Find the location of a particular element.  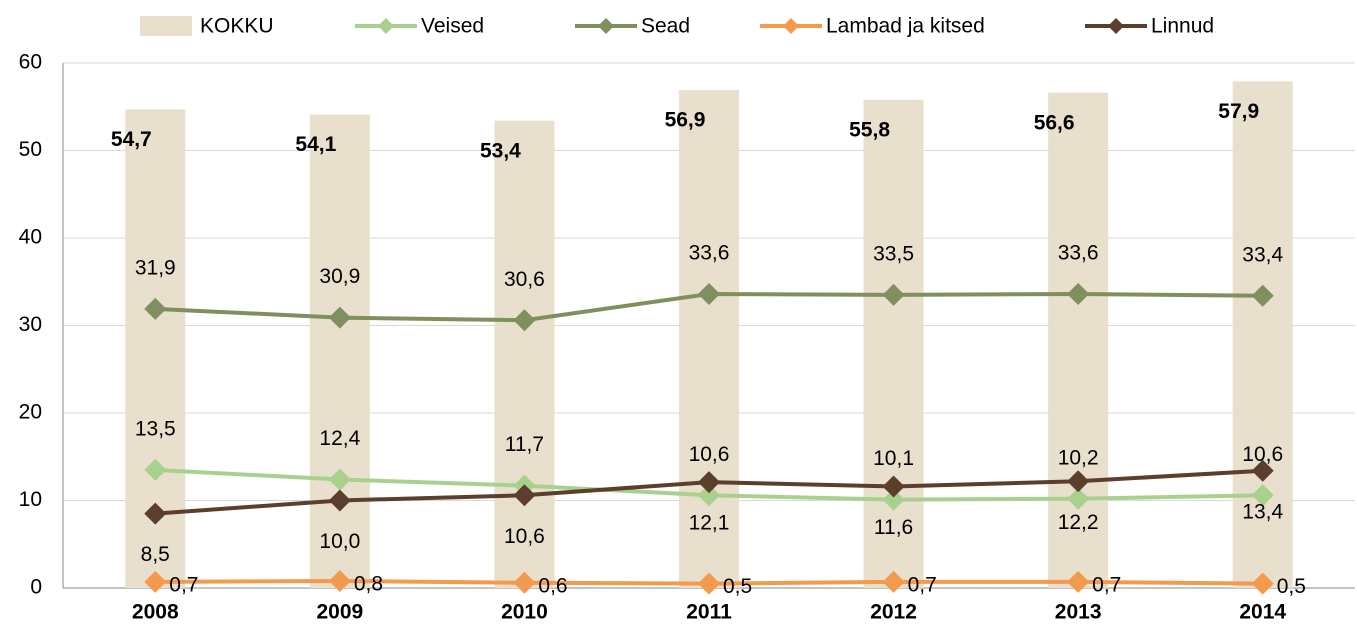

data-label: 53,4 is located at coordinates (500, 150).